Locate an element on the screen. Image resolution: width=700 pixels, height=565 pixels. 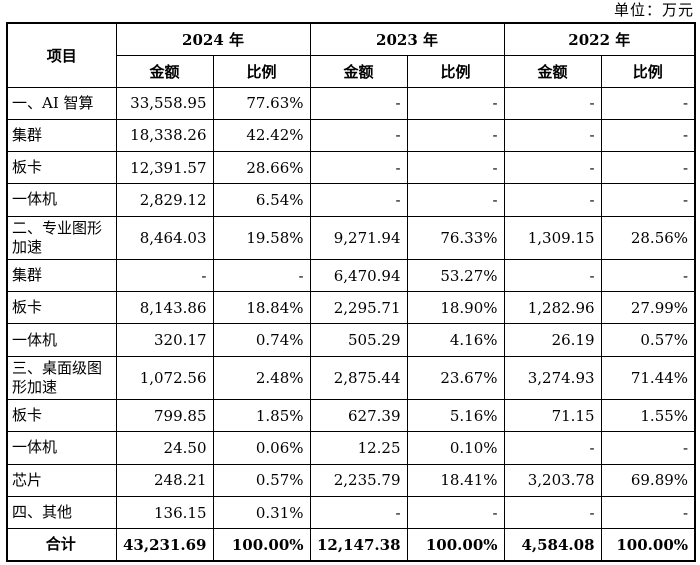
cell: 0.31% is located at coordinates (261, 512).